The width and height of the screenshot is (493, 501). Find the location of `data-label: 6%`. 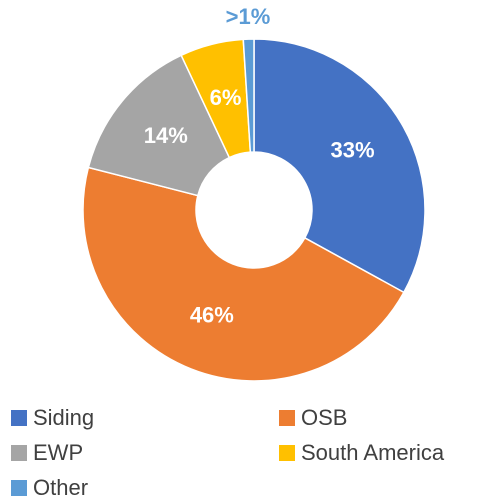

data-label: 6% is located at coordinates (226, 97).